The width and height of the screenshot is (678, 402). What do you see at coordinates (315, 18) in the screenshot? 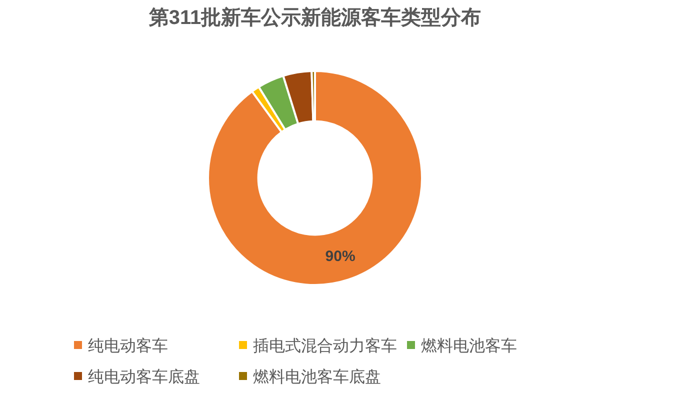
I see `title: 第311批新车公示新能源客车类型分布` at bounding box center [315, 18].